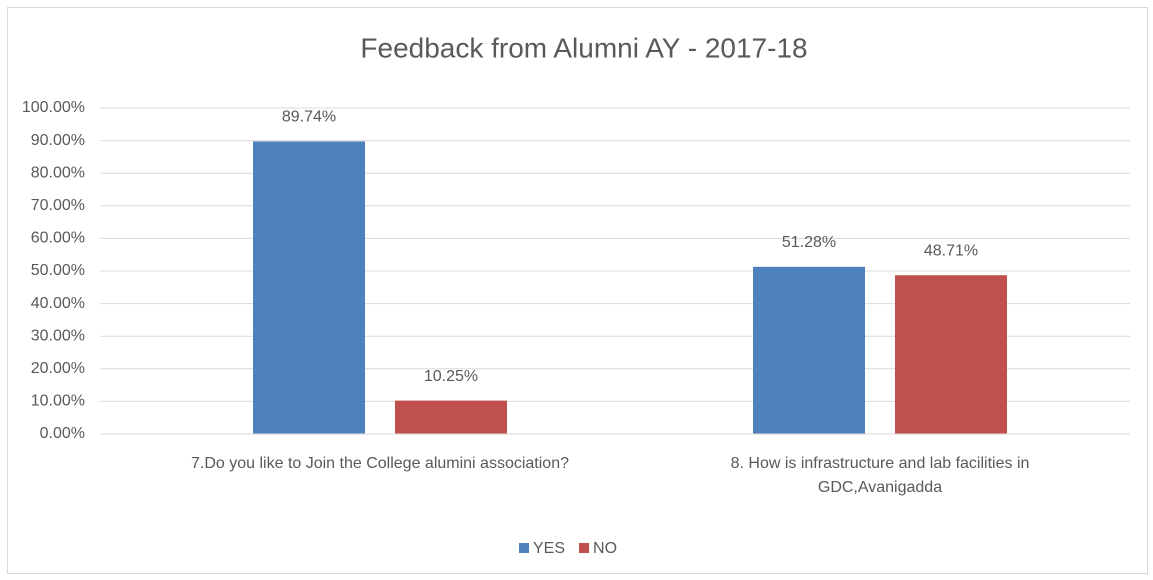 This screenshot has height=580, width=1153. What do you see at coordinates (58, 401) in the screenshot?
I see `y-tick-label: 10.00%` at bounding box center [58, 401].